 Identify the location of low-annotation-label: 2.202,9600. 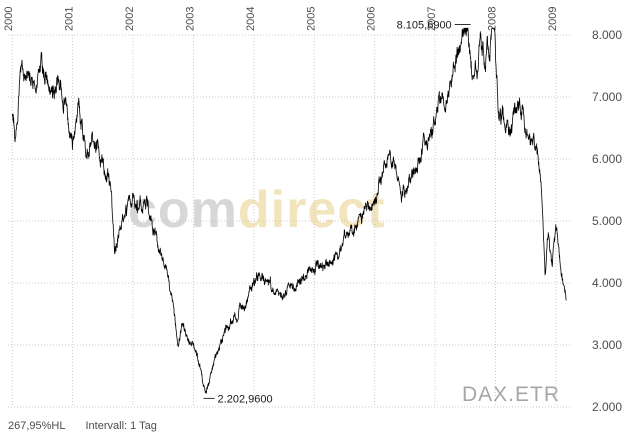
(245, 399).